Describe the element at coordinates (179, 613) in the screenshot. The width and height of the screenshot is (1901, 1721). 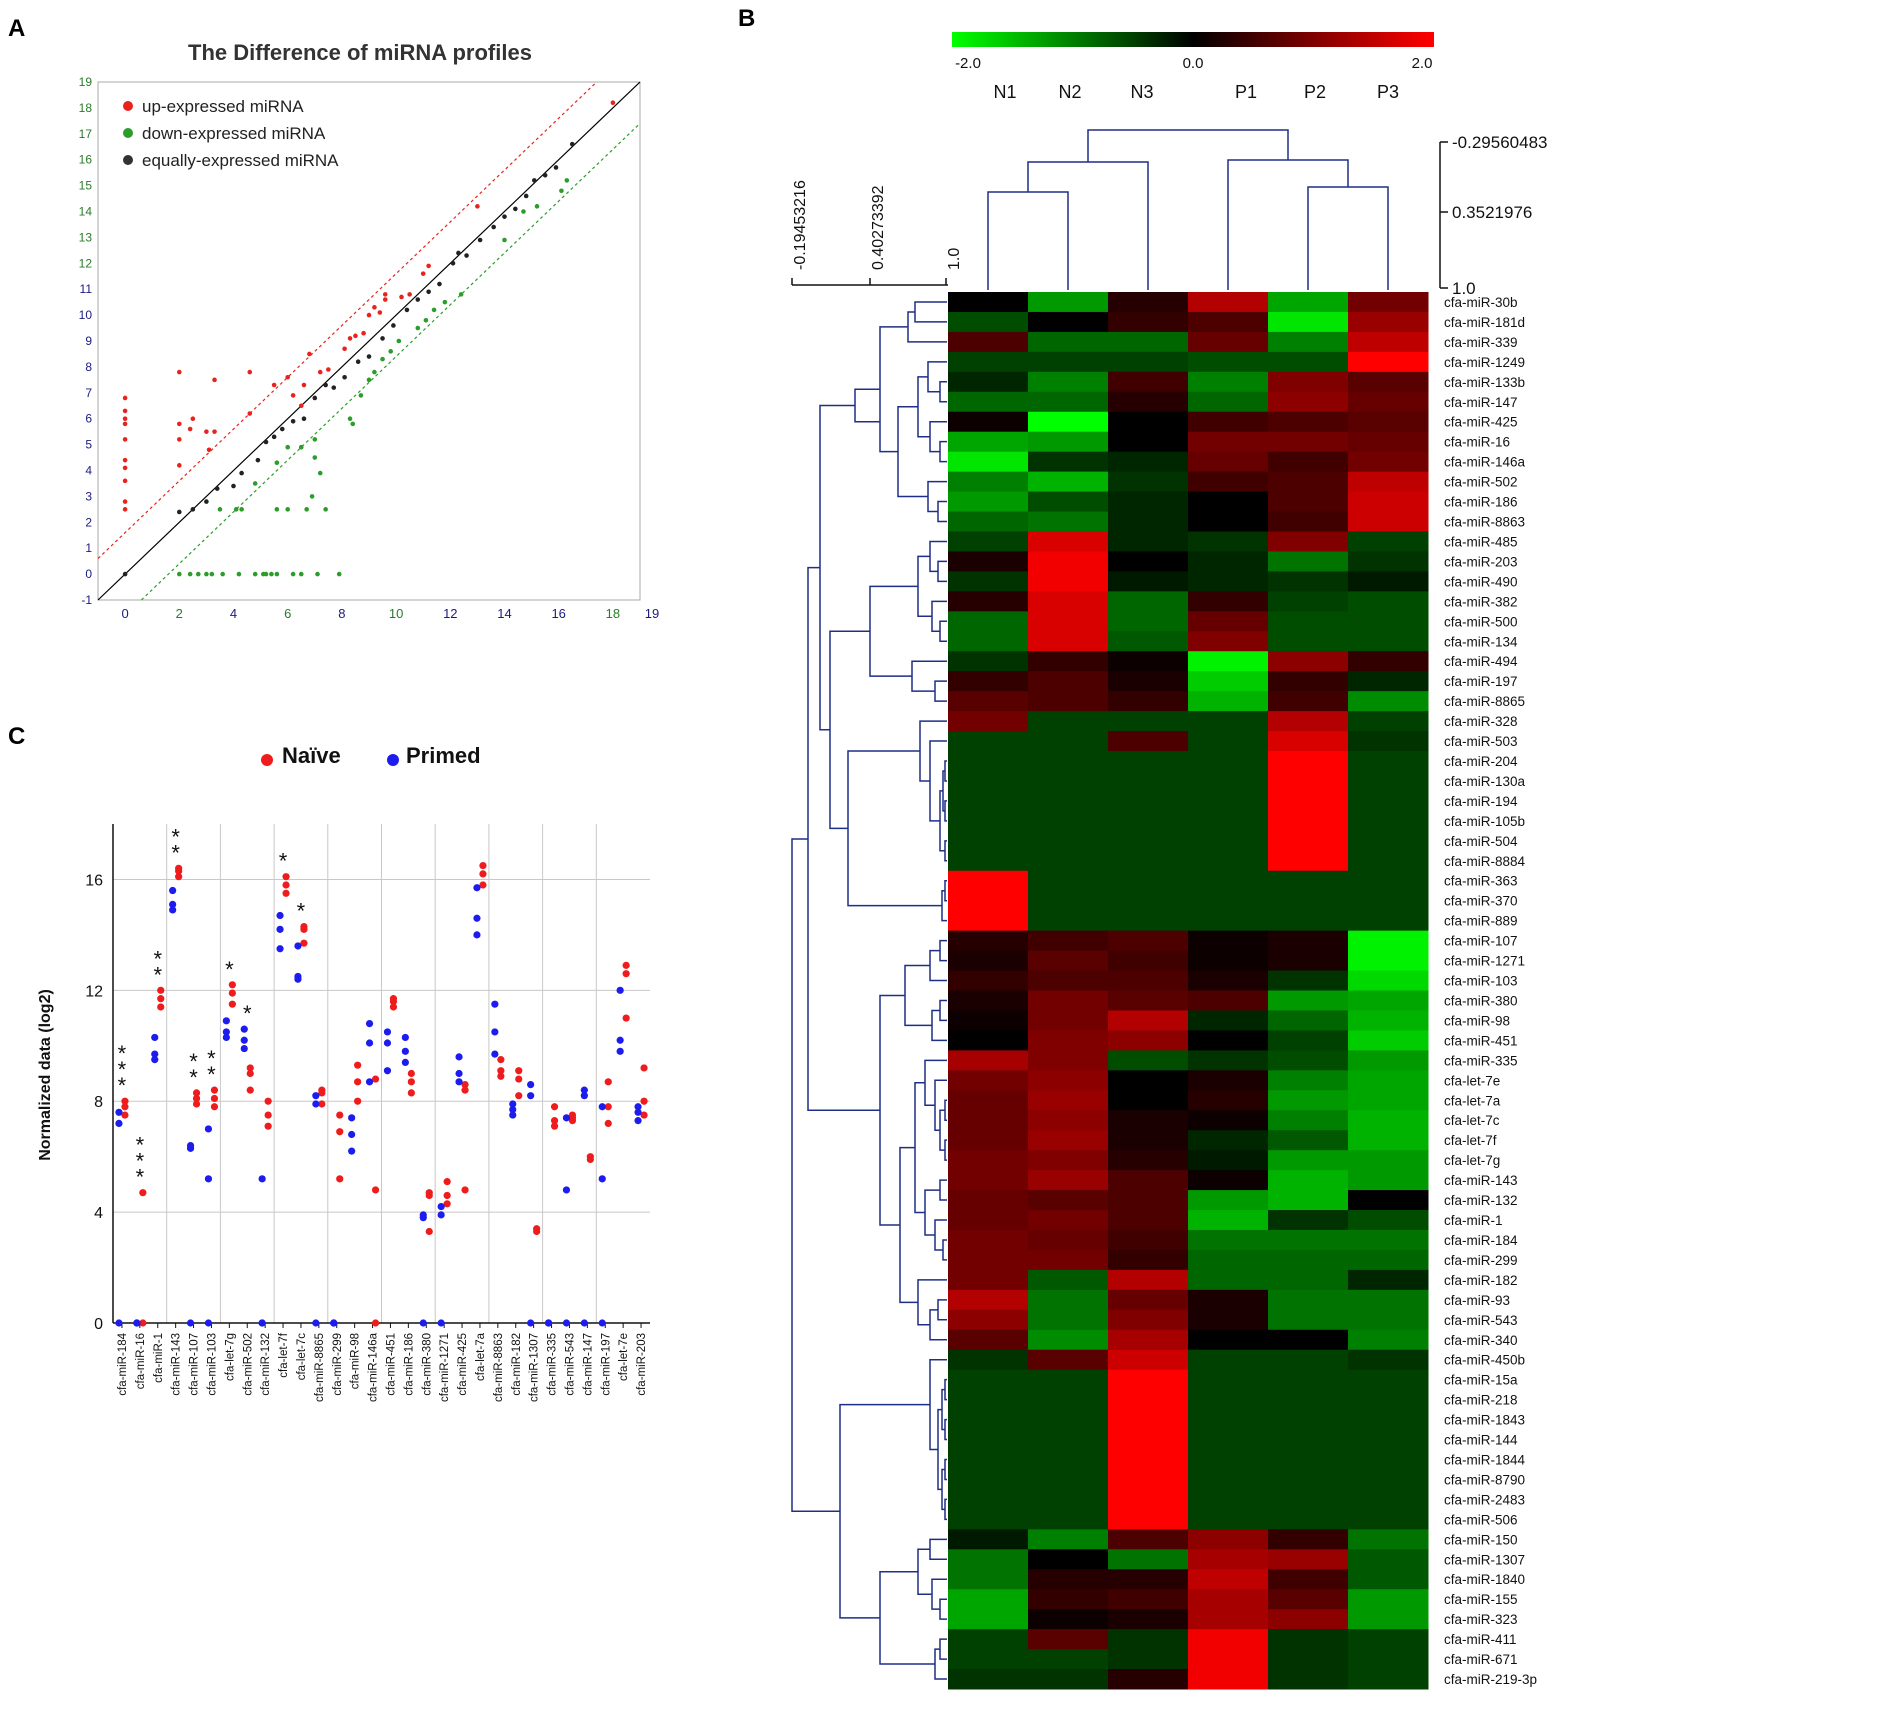
I see `x-tick-label: 2` at that location.